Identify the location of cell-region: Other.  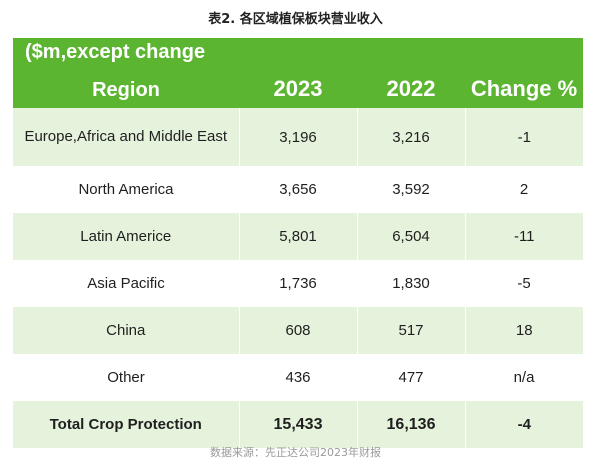
(126, 377).